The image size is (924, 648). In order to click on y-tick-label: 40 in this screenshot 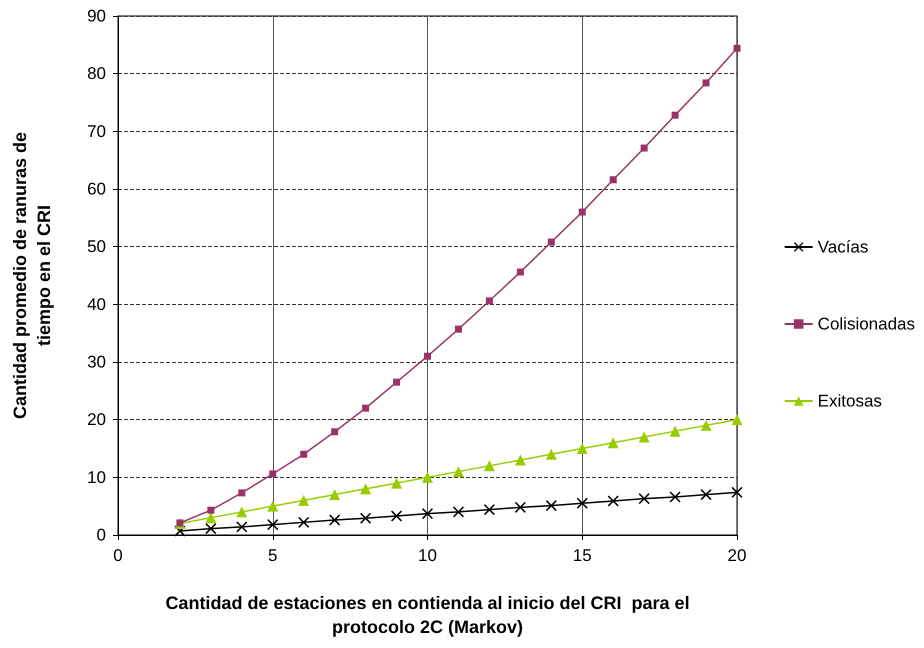, I will do `click(96, 304)`.